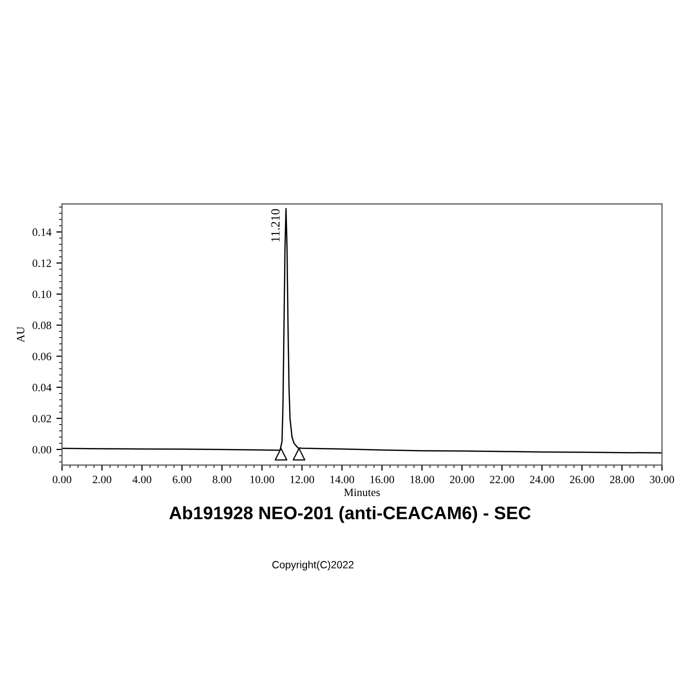 The height and width of the screenshot is (700, 700). Describe the element at coordinates (362, 492) in the screenshot. I see `x-axis-title: Minutes` at that location.